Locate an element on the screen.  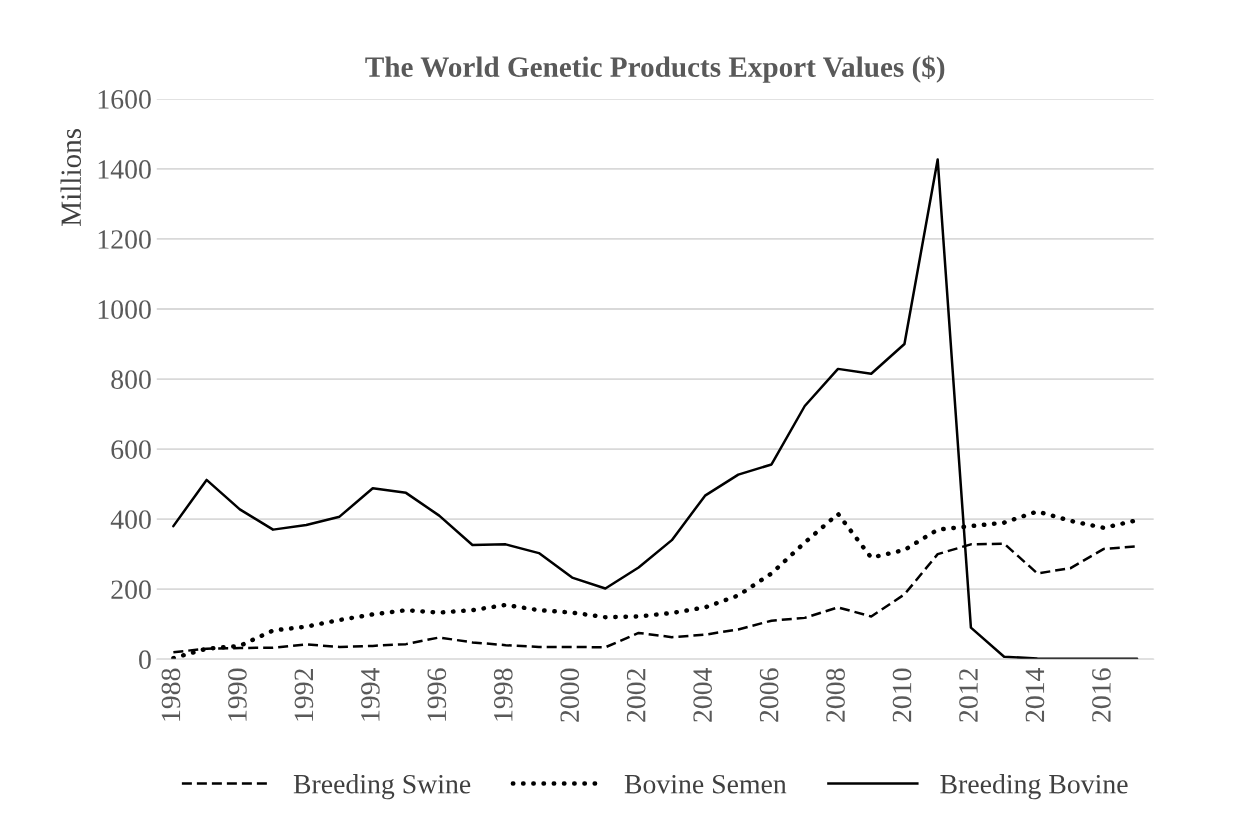
y-tick-label: 600 is located at coordinates (131, 449).